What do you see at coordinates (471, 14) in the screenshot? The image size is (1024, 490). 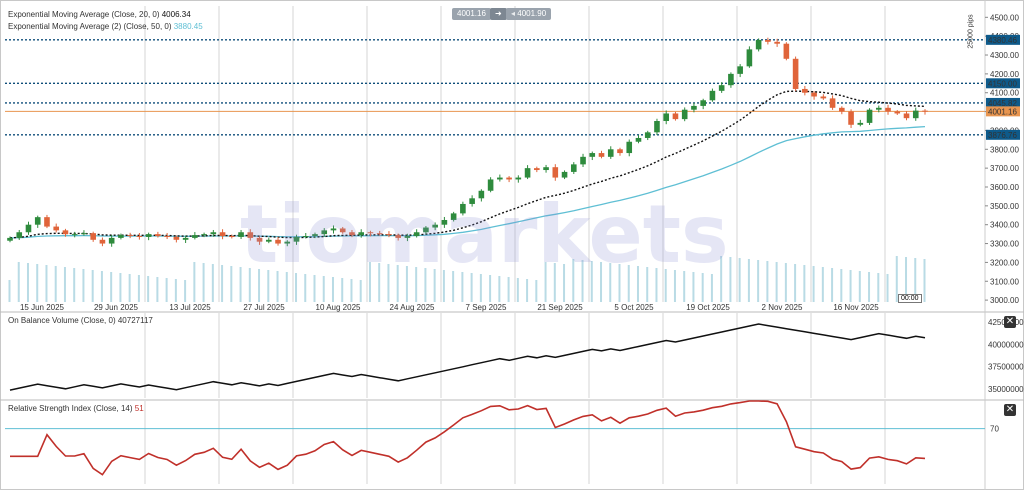 I see `bid-price-box: 4001.16` at bounding box center [471, 14].